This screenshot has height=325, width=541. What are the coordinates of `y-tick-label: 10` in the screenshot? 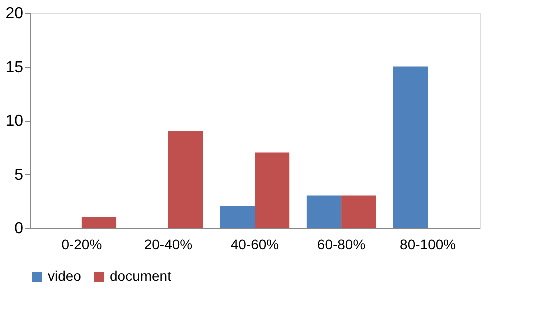 It's located at (15, 121).